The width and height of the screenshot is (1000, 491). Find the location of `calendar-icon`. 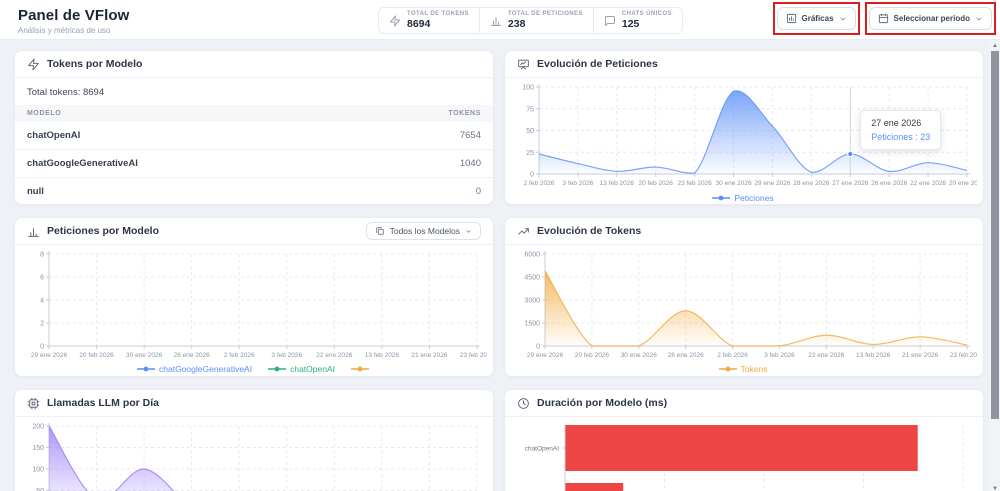

calendar-icon is located at coordinates (883, 18).